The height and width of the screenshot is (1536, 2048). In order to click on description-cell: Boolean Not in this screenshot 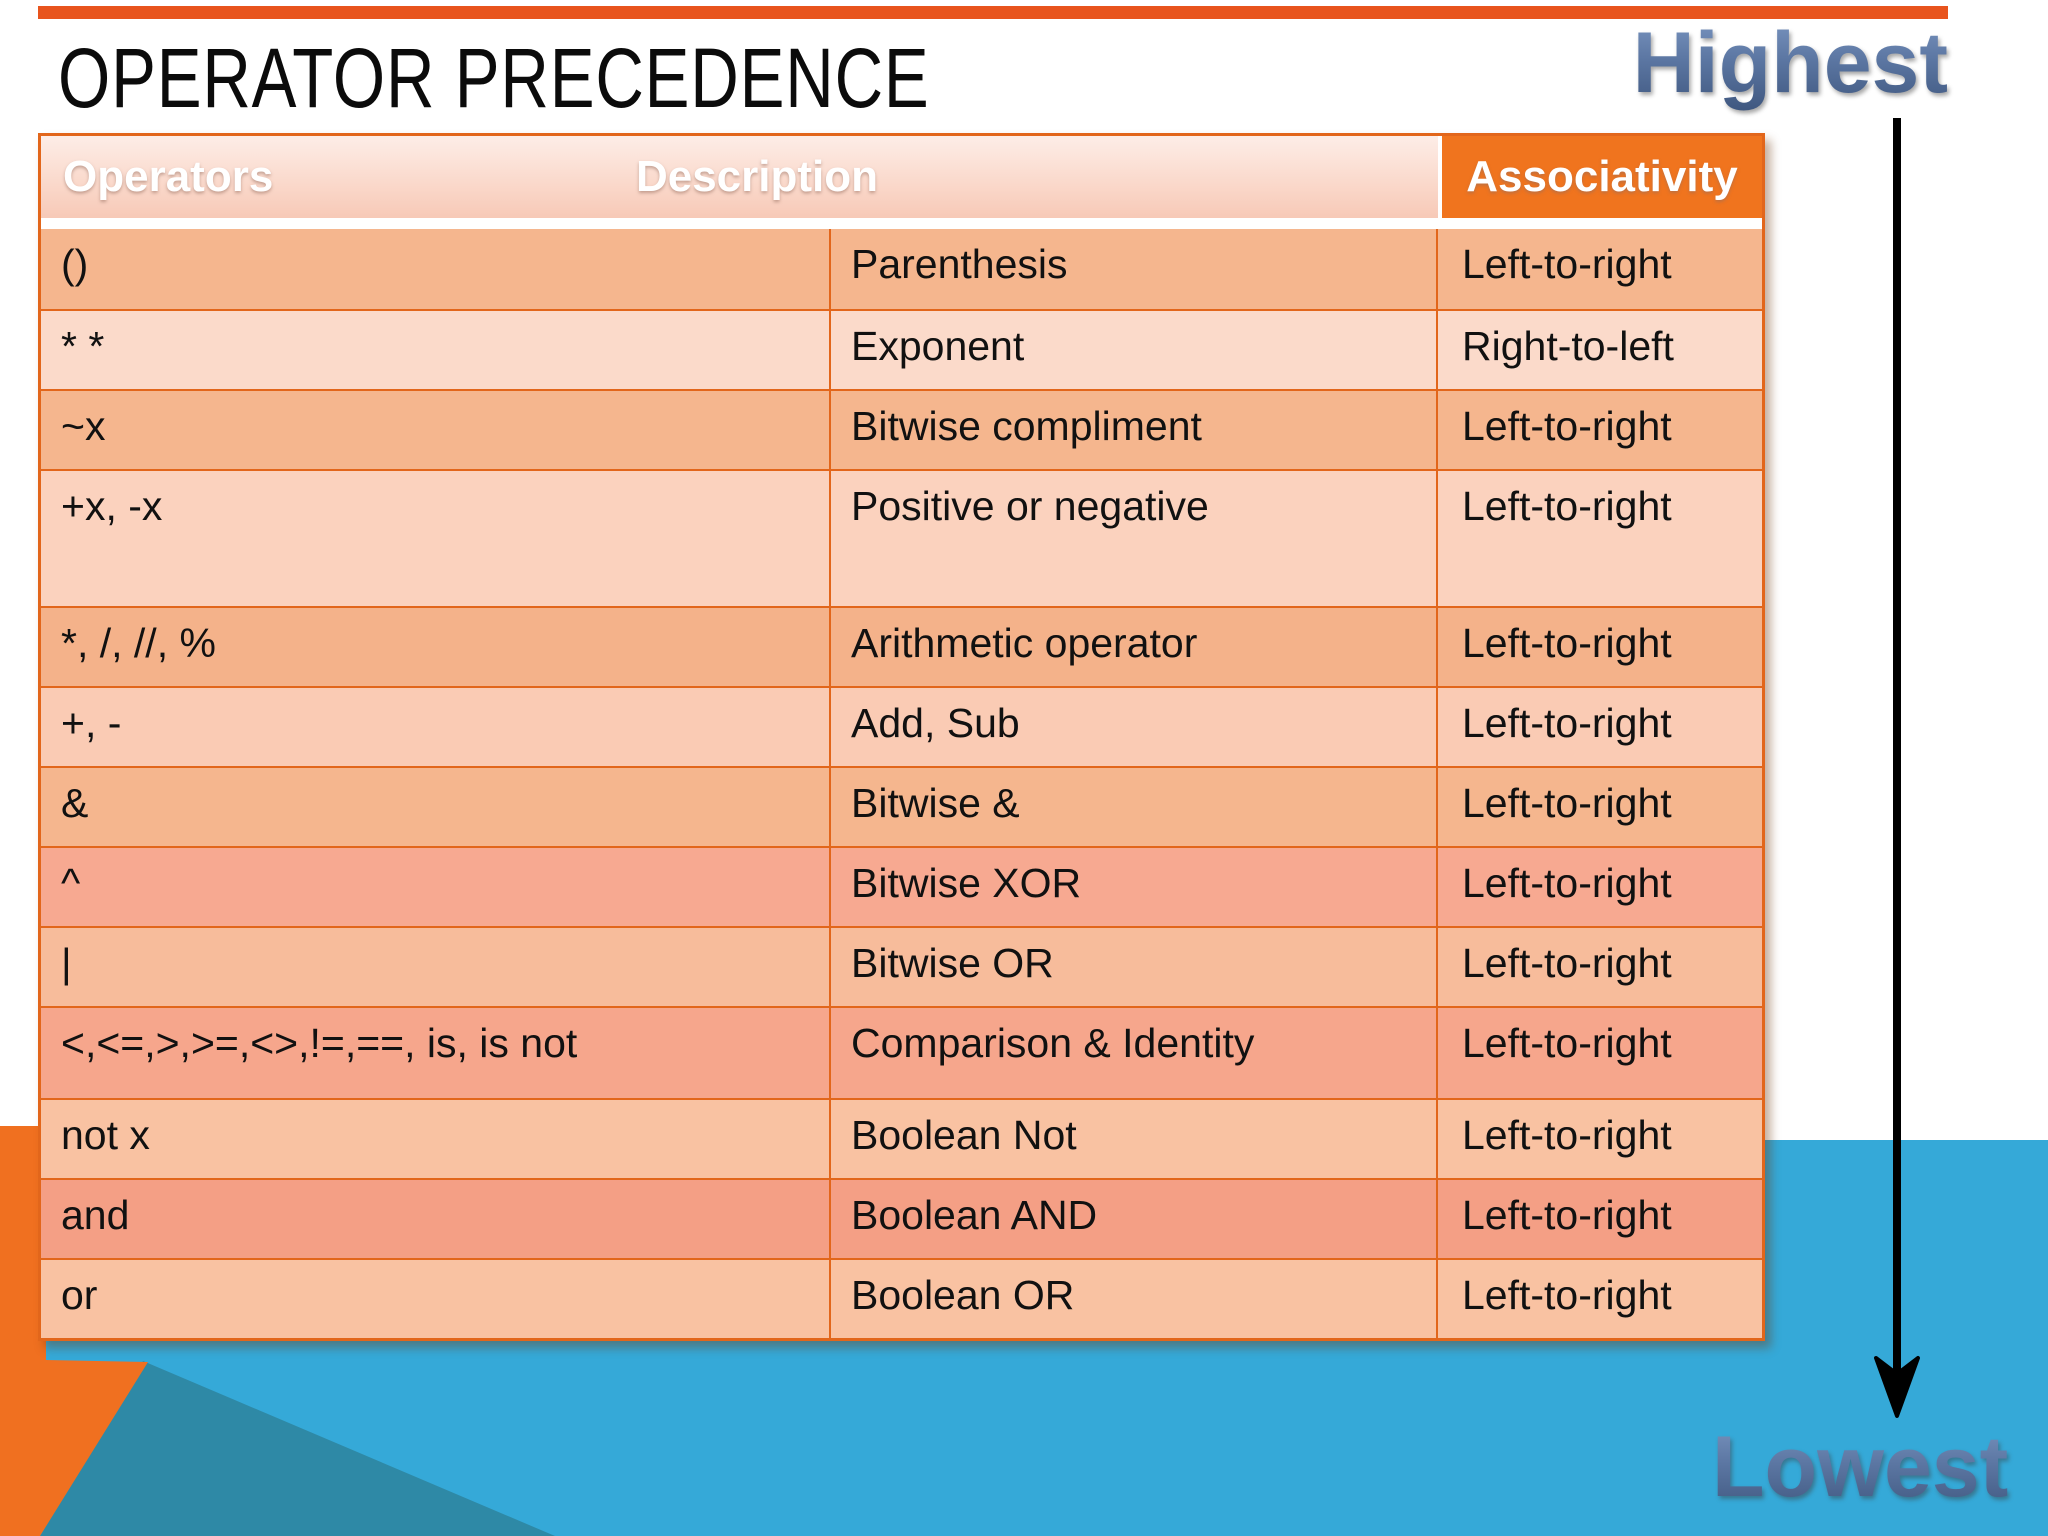, I will do `click(1132, 1139)`.